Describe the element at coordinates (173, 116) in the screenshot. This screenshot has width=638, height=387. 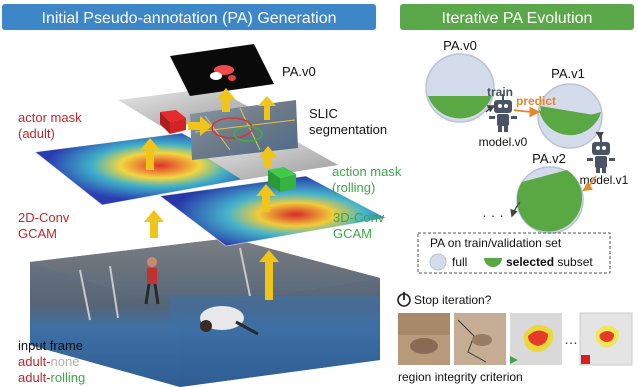
I see `actor-mask-cube` at that location.